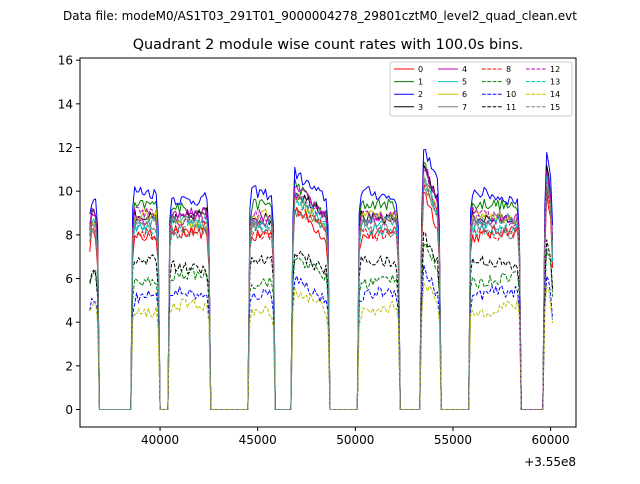 The width and height of the screenshot is (640, 484). Describe the element at coordinates (420, 69) in the screenshot. I see `legend-label-0: 0` at that location.